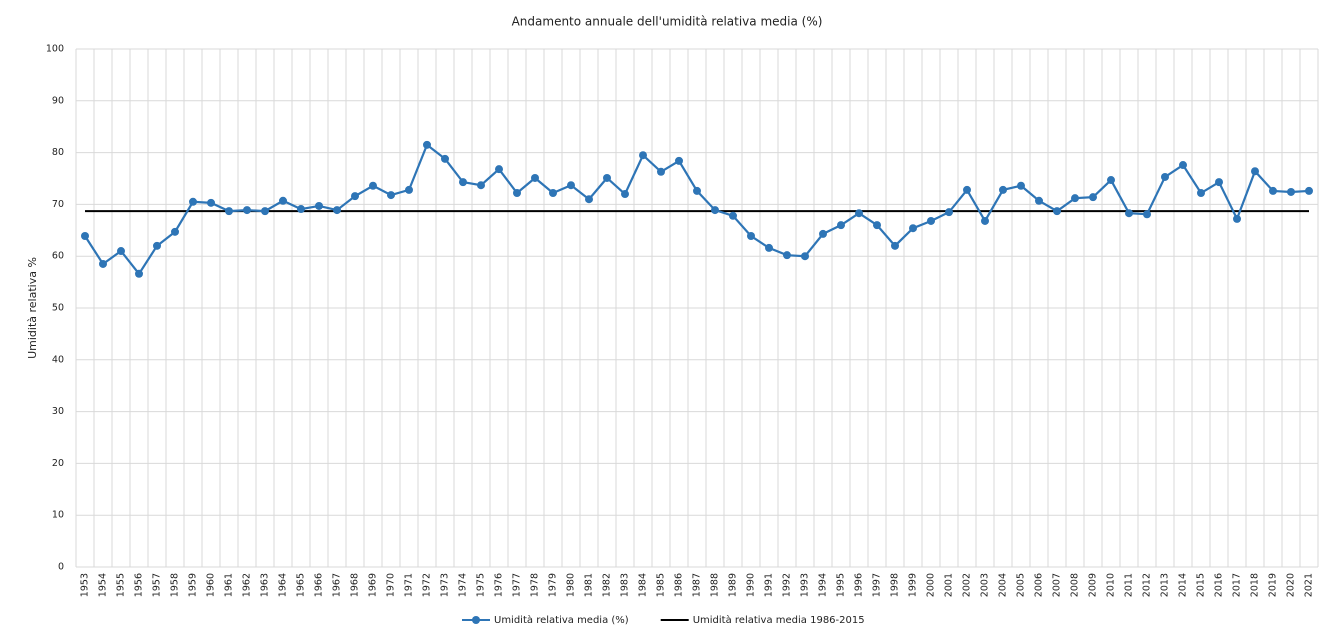 The width and height of the screenshot is (1330, 627). Describe the element at coordinates (985, 585) in the screenshot. I see `x-tick-label: 2003` at that location.